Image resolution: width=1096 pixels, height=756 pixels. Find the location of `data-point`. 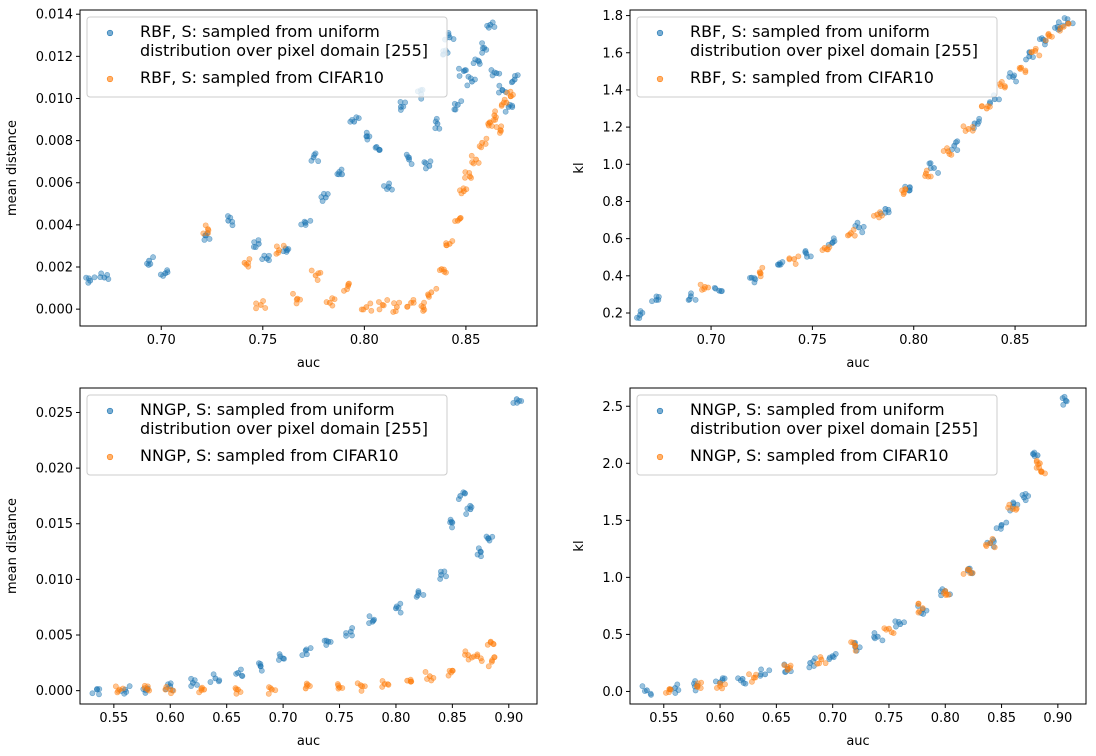

data-point is located at coordinates (149, 260).